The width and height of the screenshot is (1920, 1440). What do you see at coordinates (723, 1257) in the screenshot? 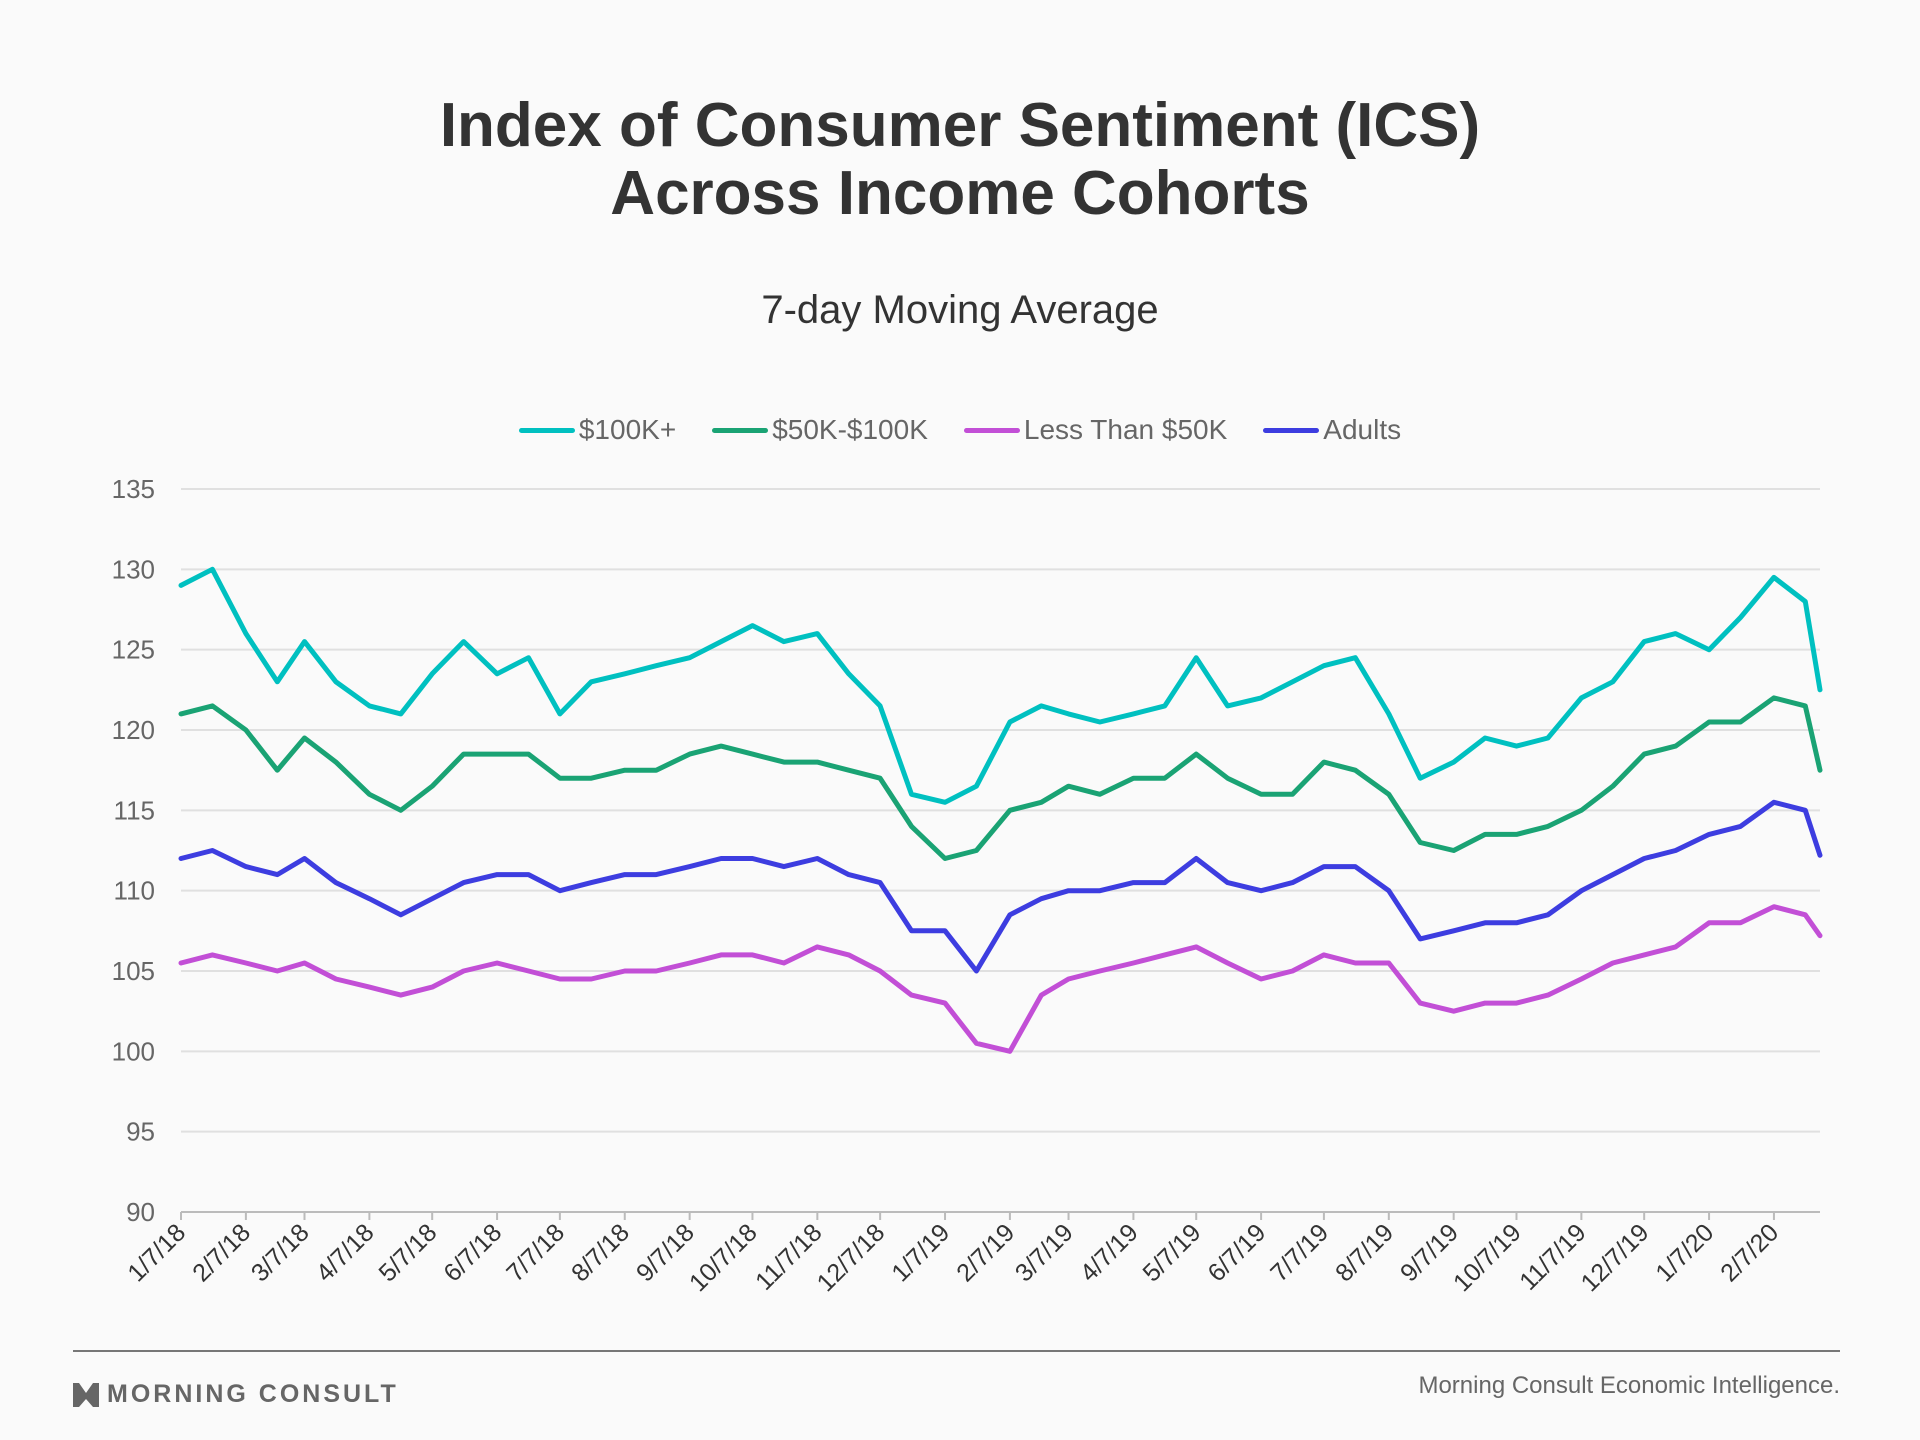
I see `x-tick-label: 10/7/18` at bounding box center [723, 1257].